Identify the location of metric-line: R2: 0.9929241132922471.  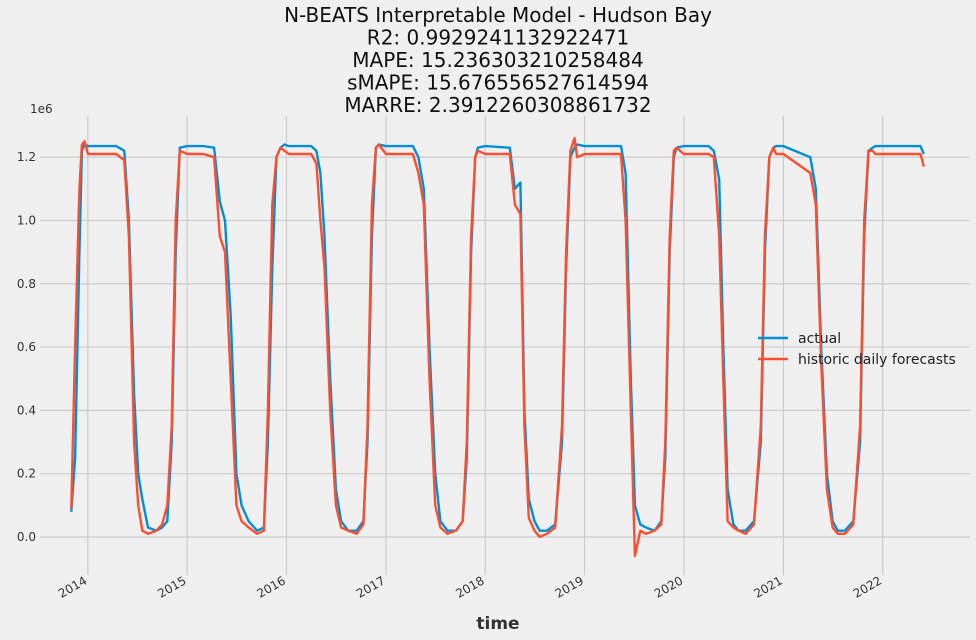
(498, 38).